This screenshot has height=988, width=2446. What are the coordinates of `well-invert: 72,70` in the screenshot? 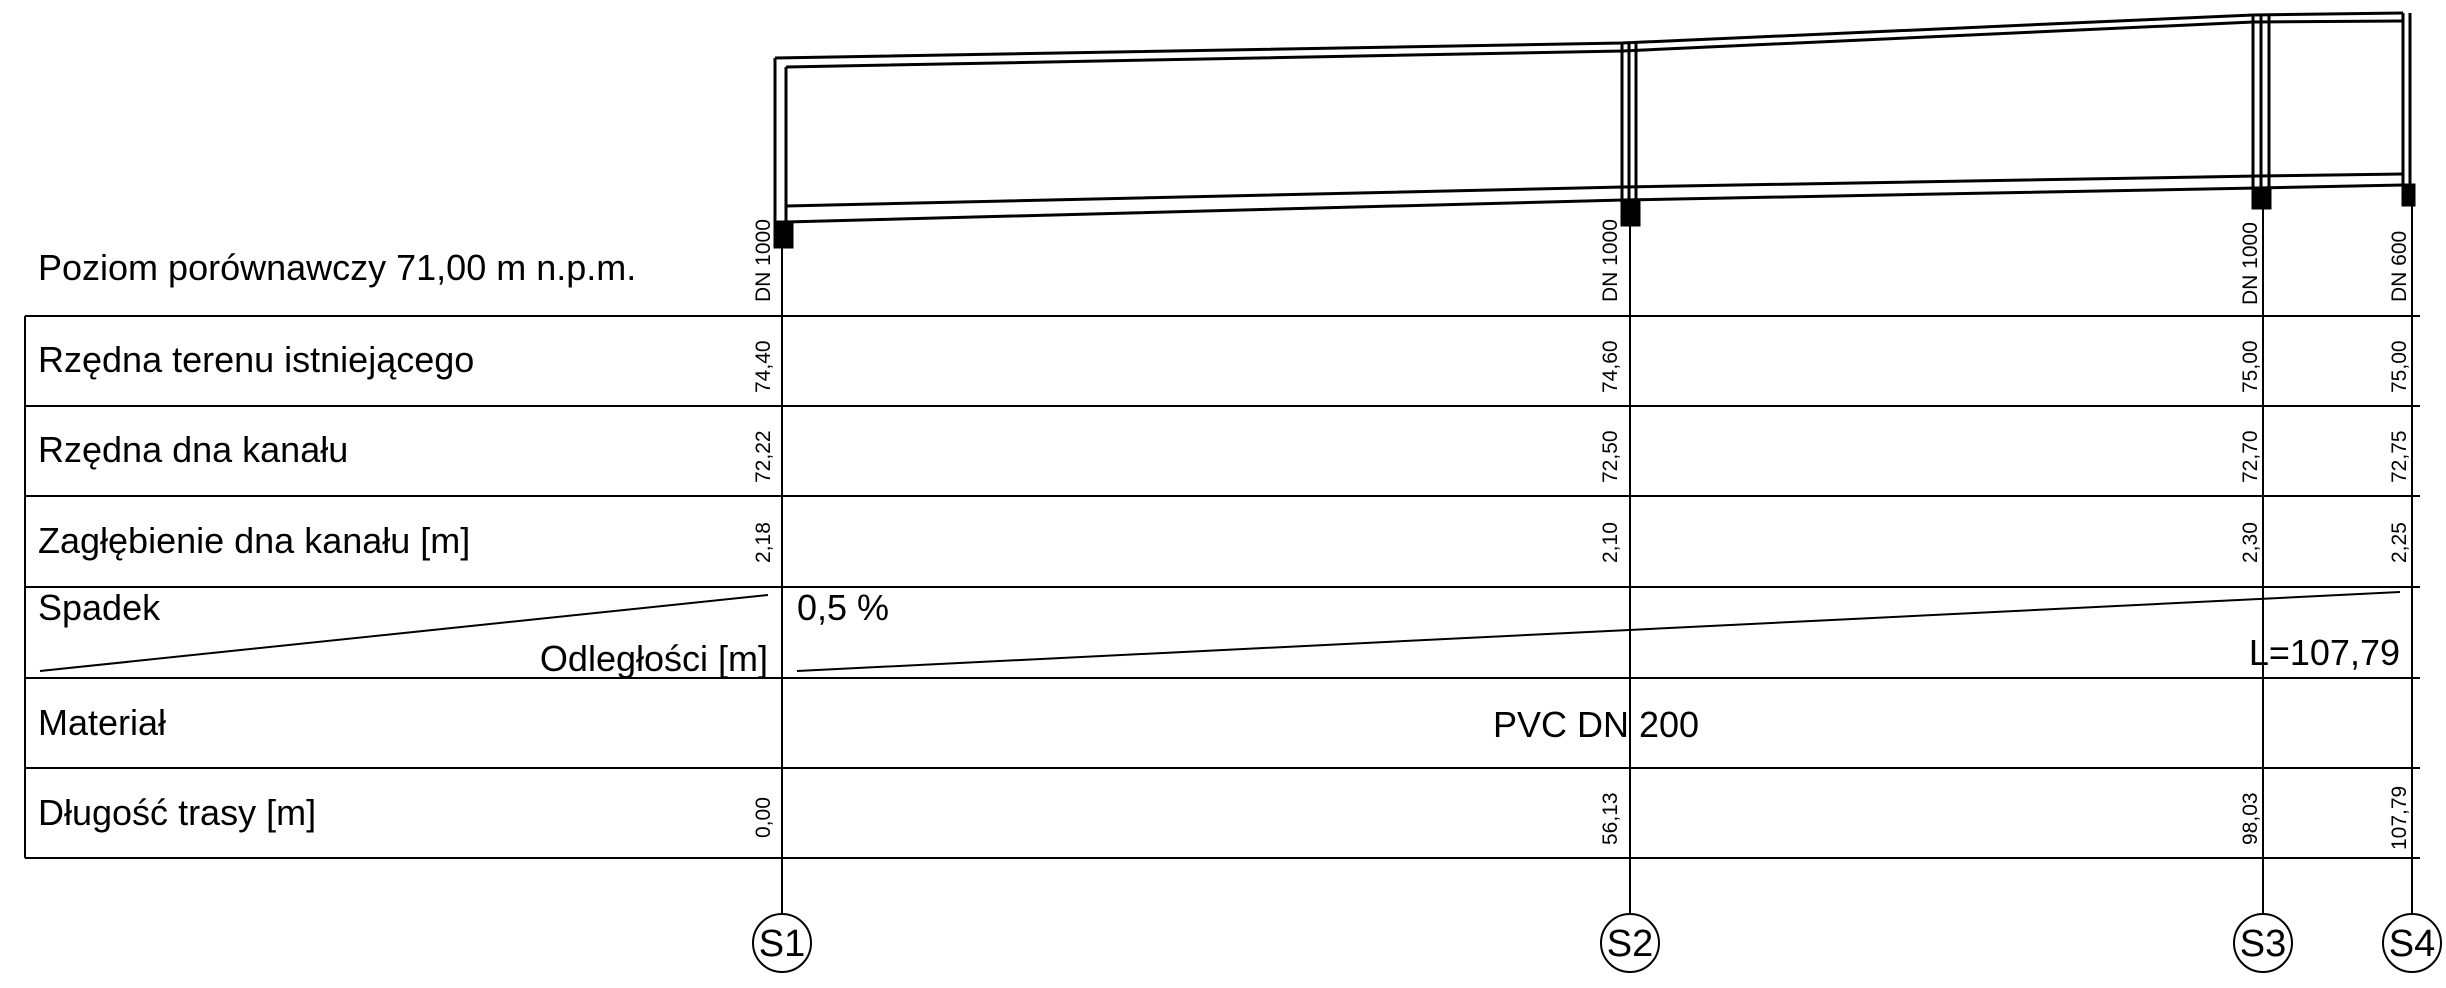 It's located at (2250, 456).